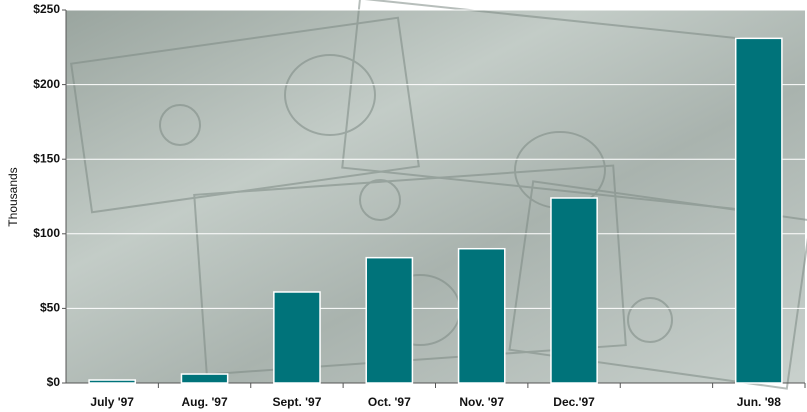 The height and width of the screenshot is (412, 807). Describe the element at coordinates (13, 196) in the screenshot. I see `y-axis-label: Thousands` at that location.